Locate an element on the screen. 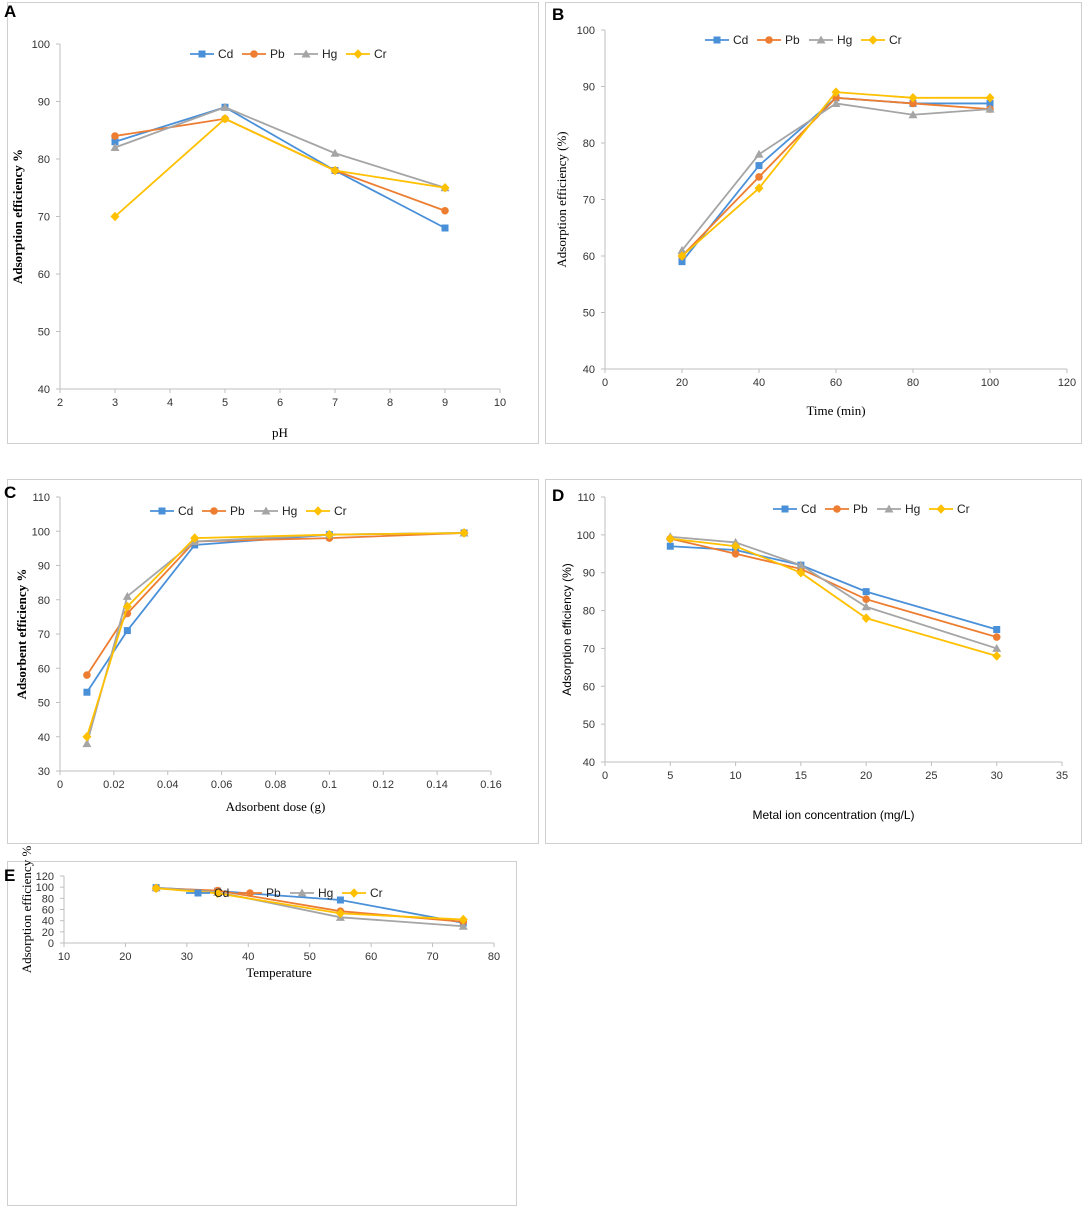  x-tick-label: 9 is located at coordinates (445, 403).